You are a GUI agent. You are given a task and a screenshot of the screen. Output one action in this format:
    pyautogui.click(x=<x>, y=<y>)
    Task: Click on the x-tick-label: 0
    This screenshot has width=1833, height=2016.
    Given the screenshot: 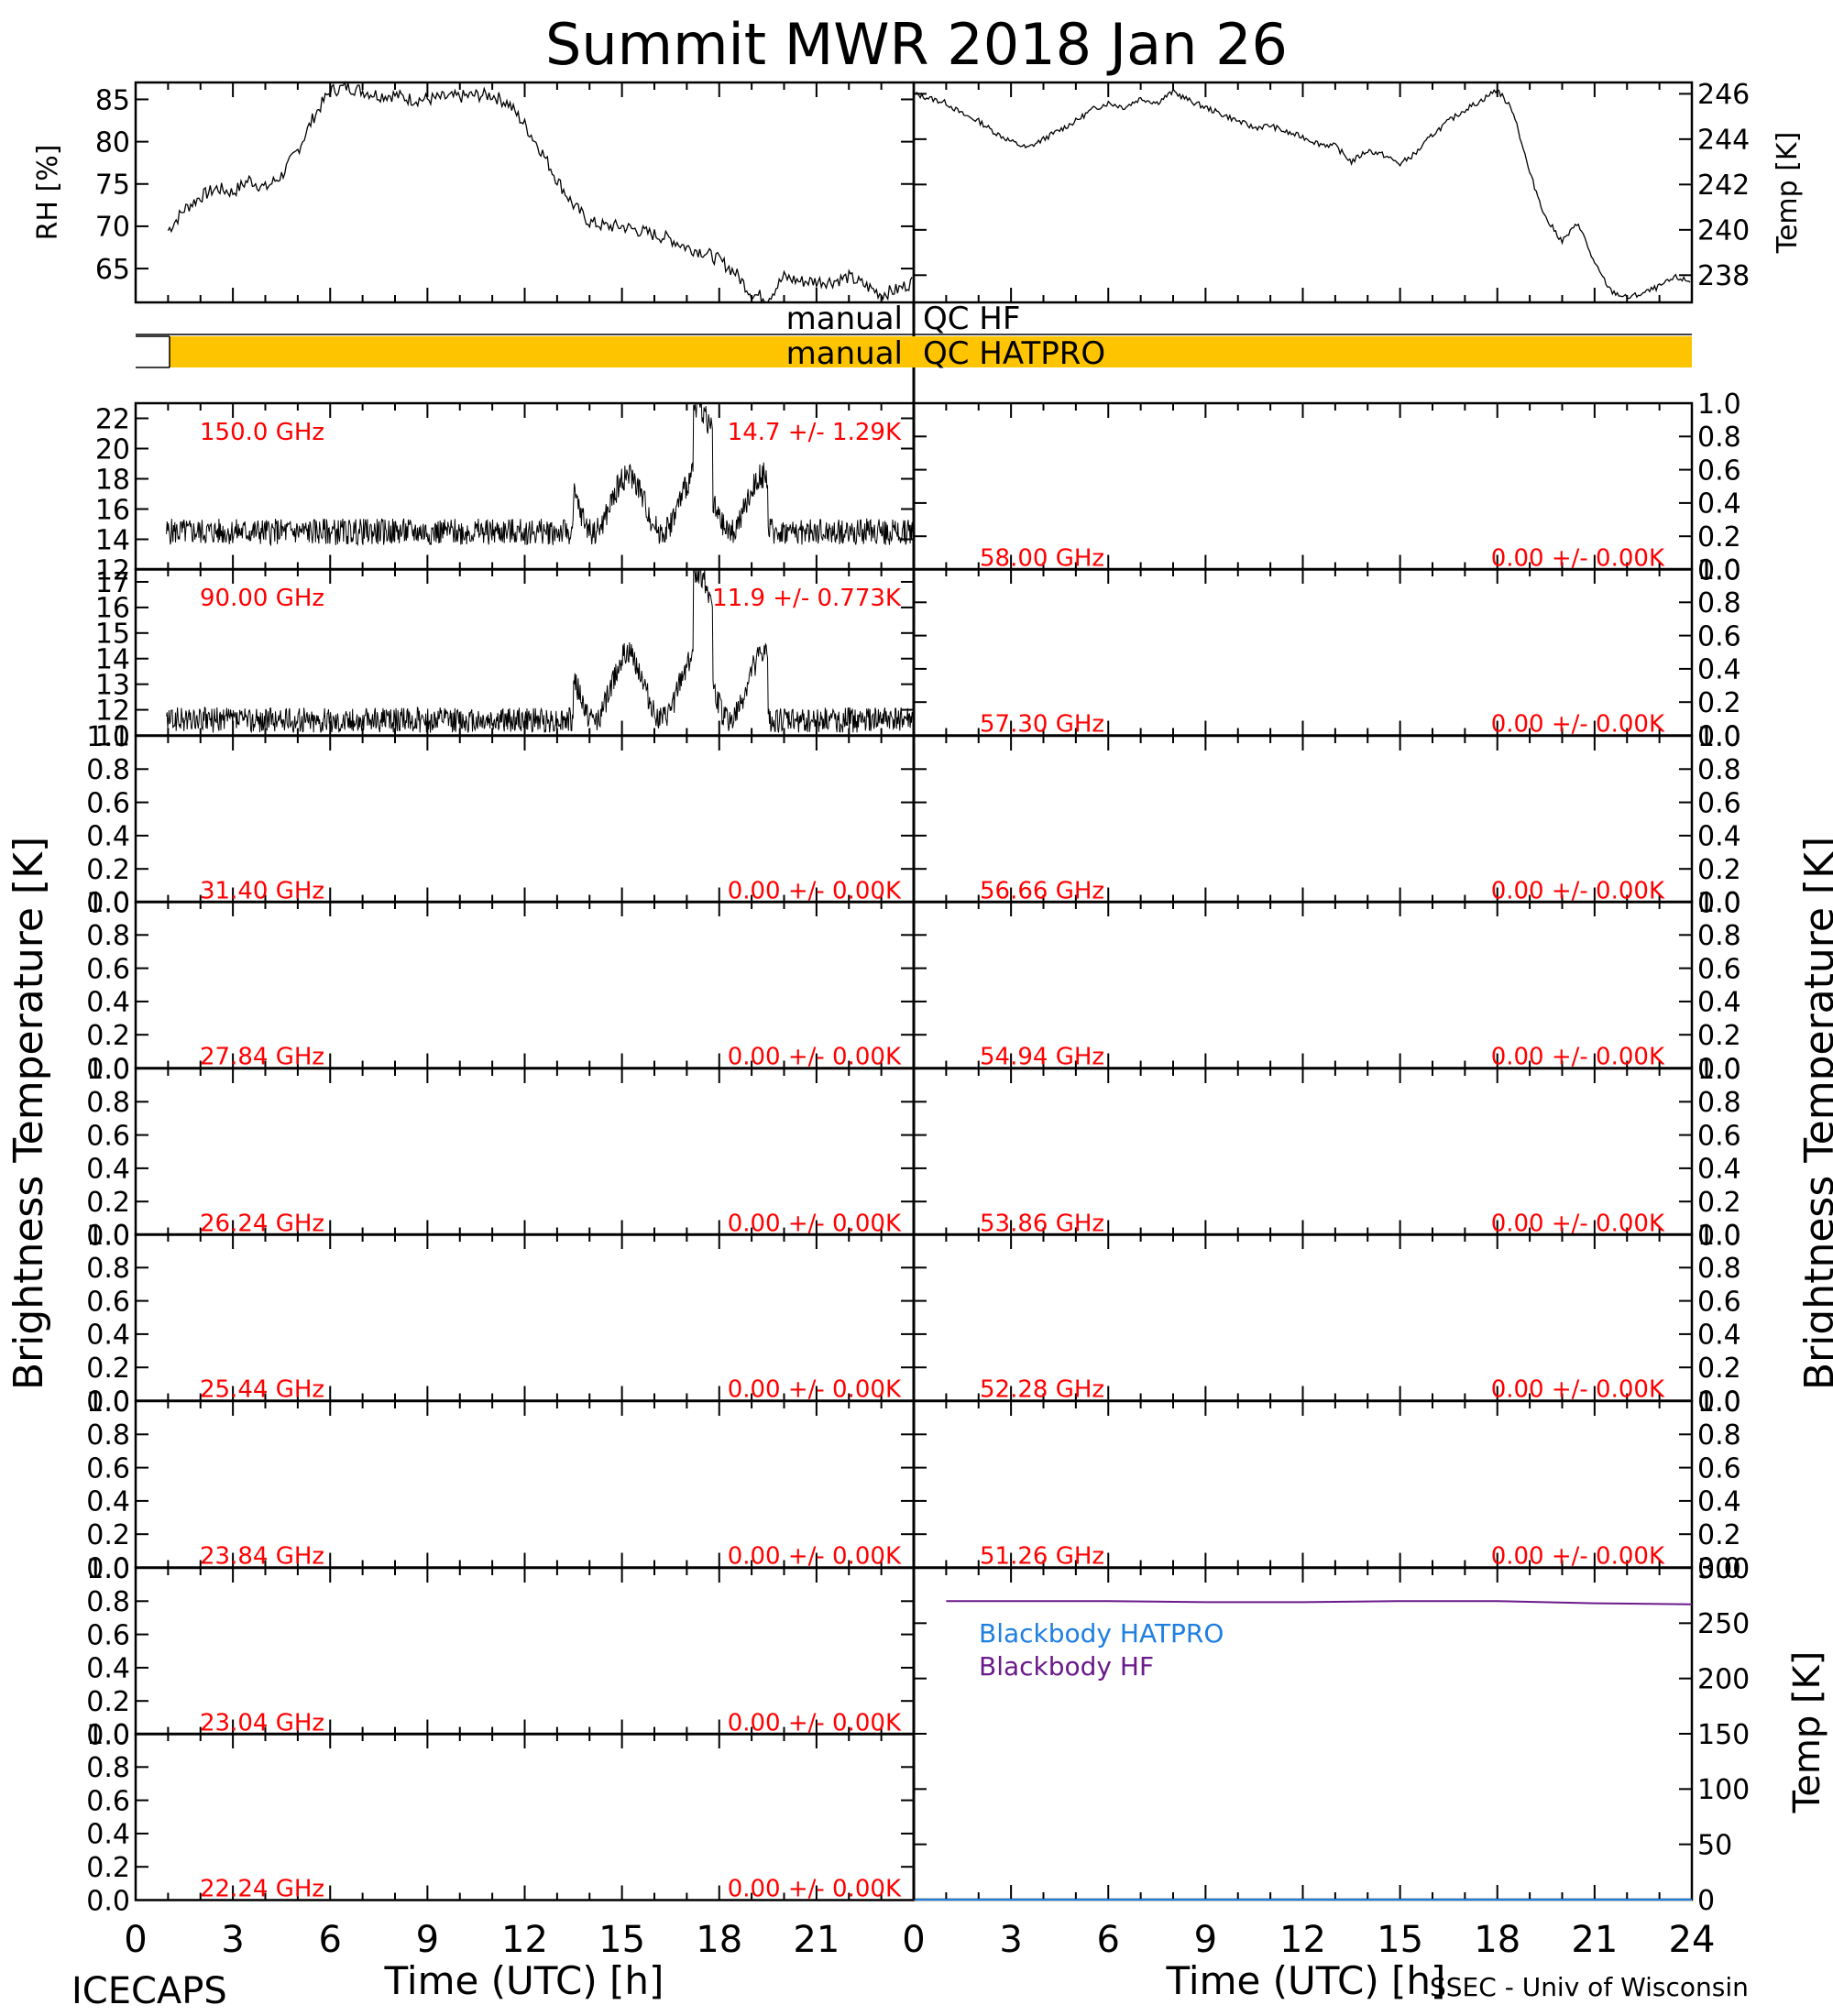 What is the action you would take?
    pyautogui.click(x=135, y=1940)
    